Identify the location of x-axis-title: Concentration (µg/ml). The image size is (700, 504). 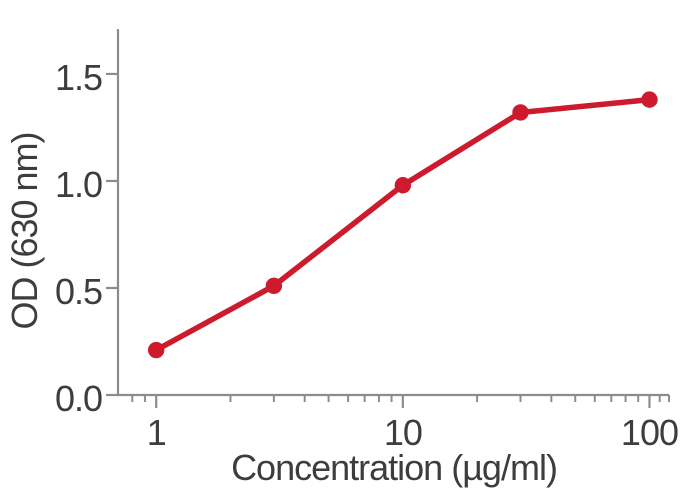
(394, 467).